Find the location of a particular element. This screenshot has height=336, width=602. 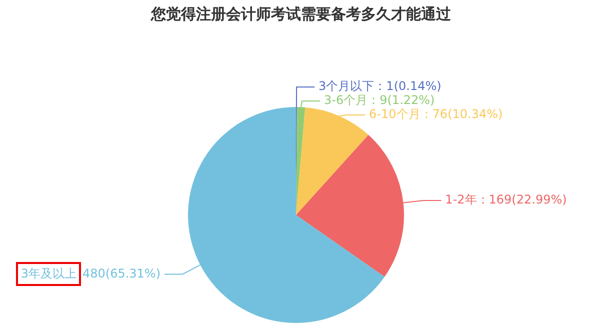

slice-label: 3-6个月 is located at coordinates (346, 100).